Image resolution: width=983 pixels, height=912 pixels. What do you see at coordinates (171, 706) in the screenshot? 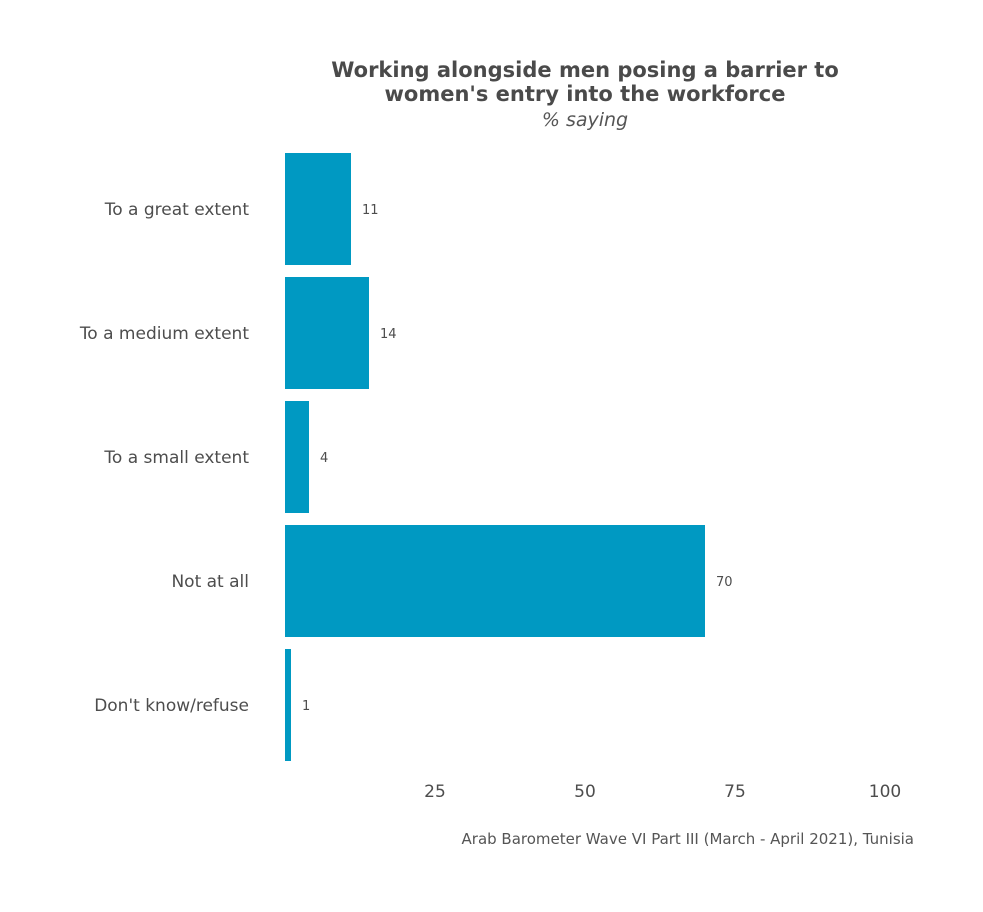
I see `category-label-4: Don't know/refuse` at bounding box center [171, 706].